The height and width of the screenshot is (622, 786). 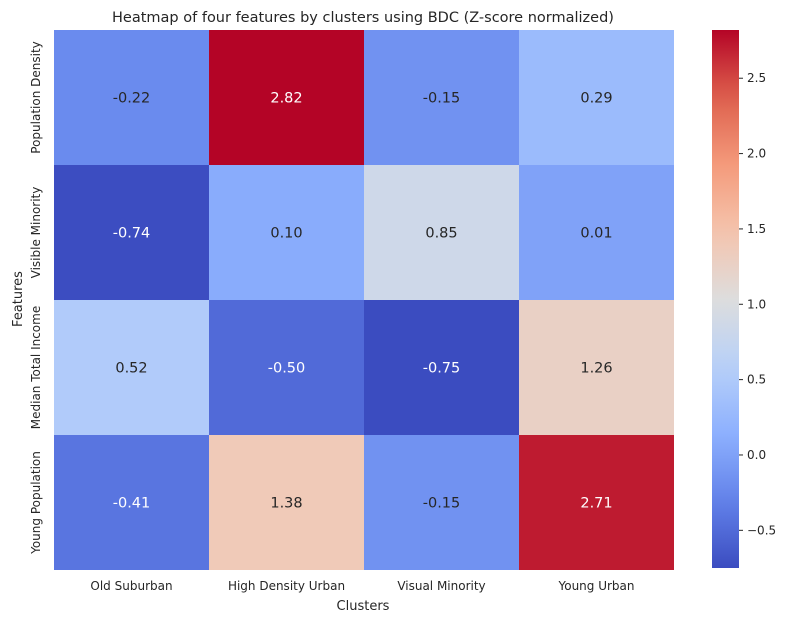 I want to click on y-axis-label: Features, so click(x=18, y=299).